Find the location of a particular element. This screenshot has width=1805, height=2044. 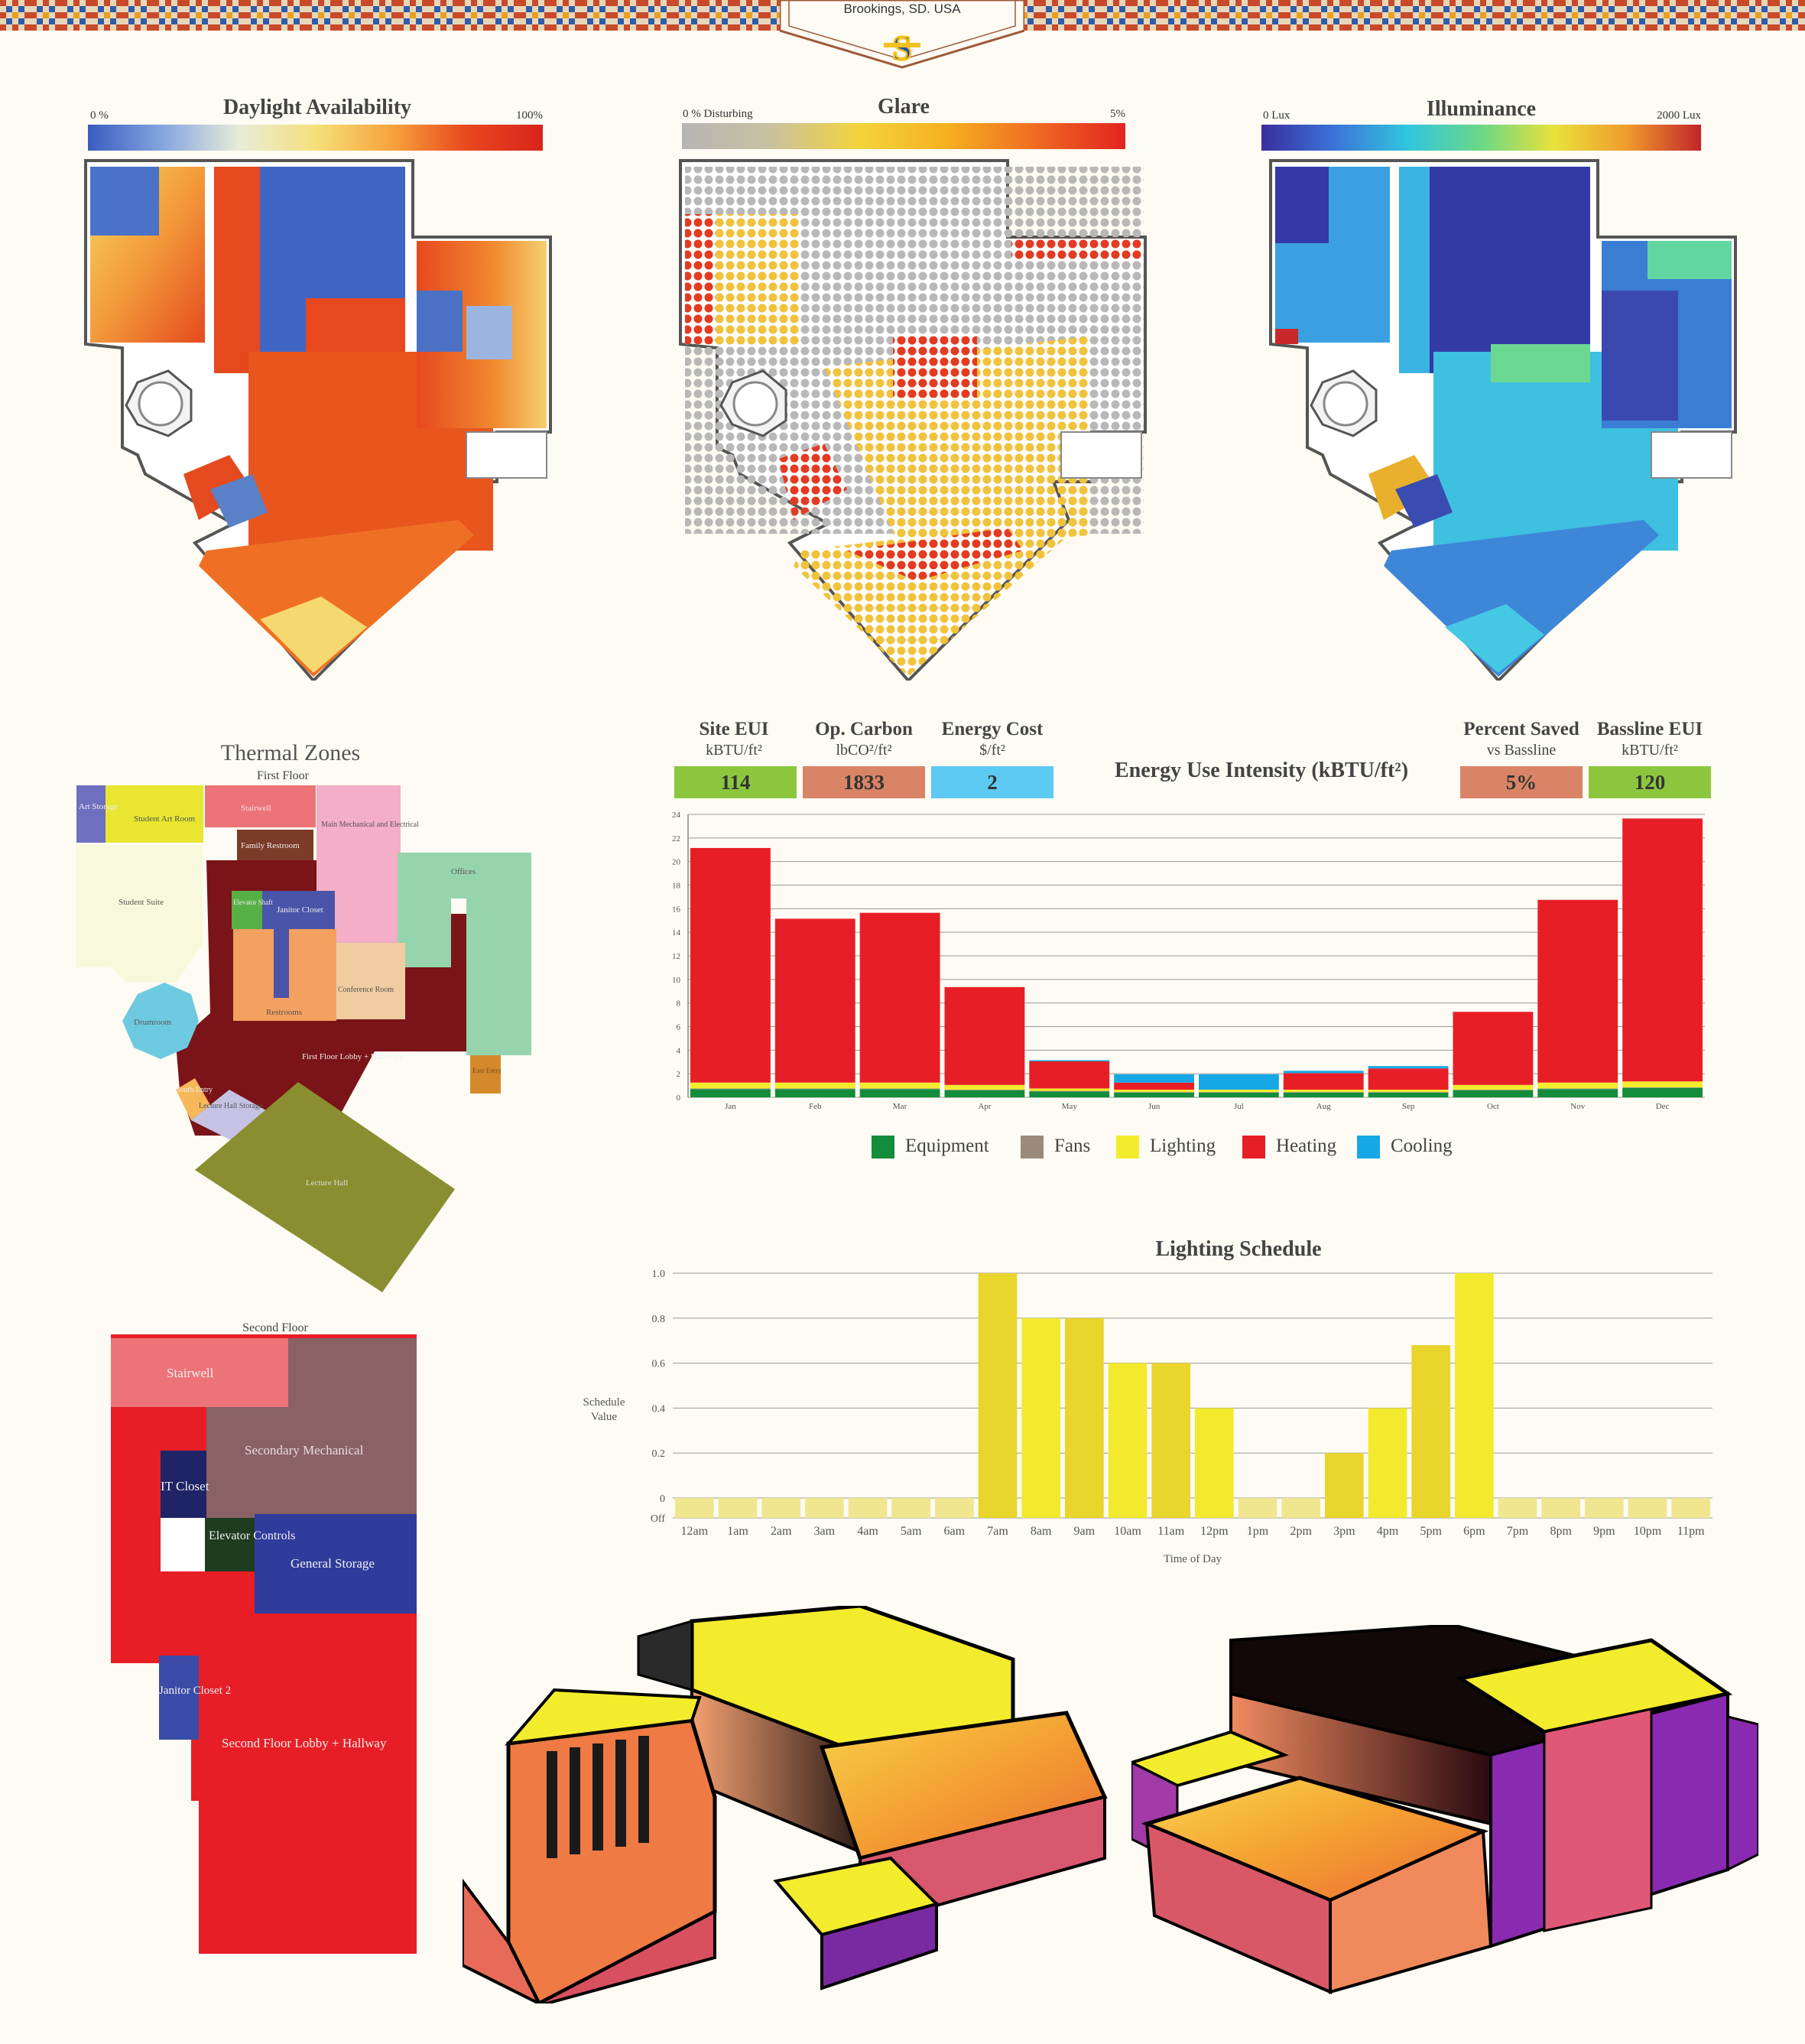

kpi-baseline-eui-title: Bassline EUI is located at coordinates (1650, 729).